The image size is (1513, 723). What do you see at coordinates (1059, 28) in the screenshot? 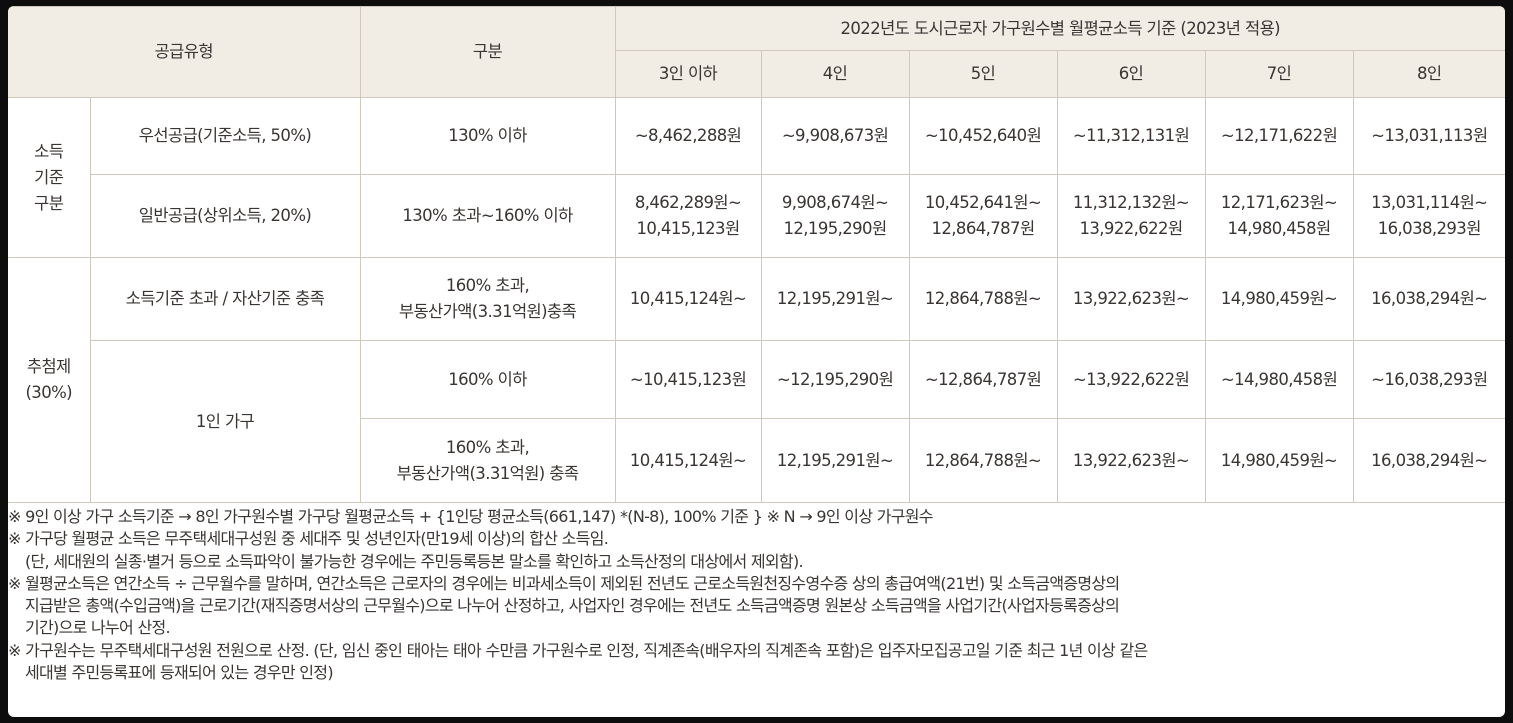
I see `header-income-basis: 2022년도 도시근로자 가구원수별 월평균소득 기준 (2023년 적용)` at bounding box center [1059, 28].